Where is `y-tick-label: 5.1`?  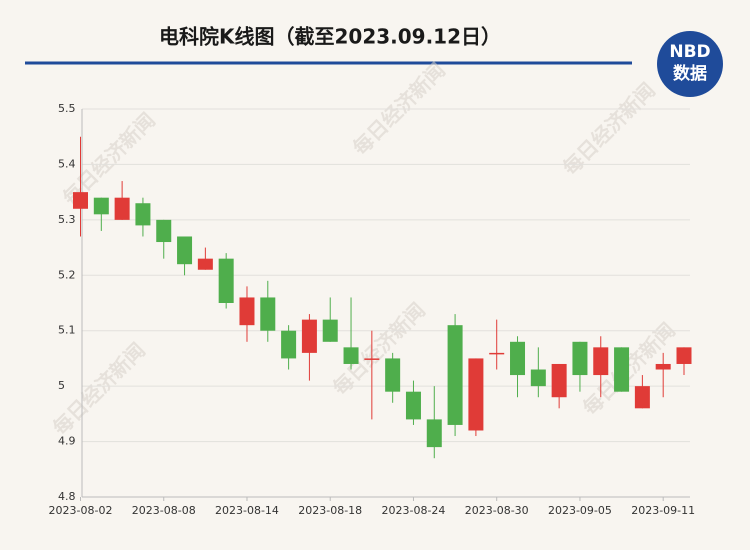 y-tick-label: 5.1 is located at coordinates (67, 330).